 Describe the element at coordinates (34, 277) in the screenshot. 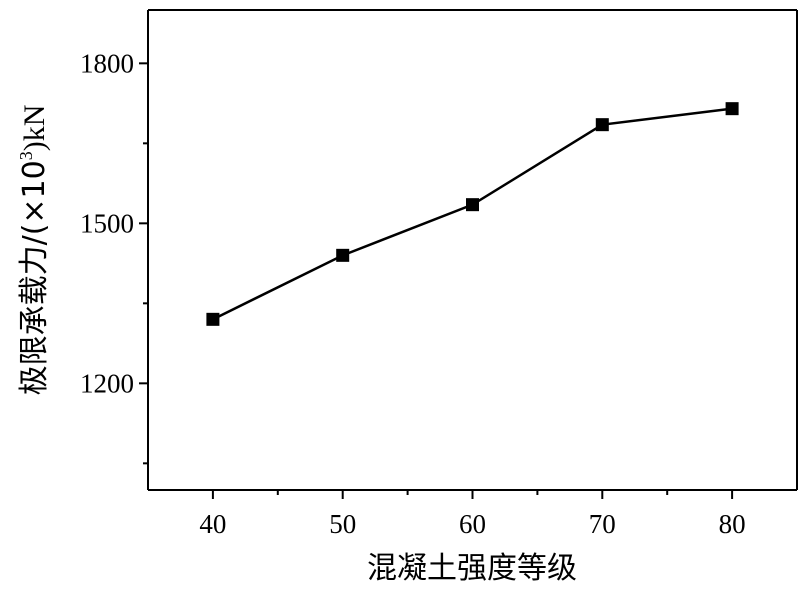

I see `y-axis-title-main: 极限承载力/(×10` at that location.